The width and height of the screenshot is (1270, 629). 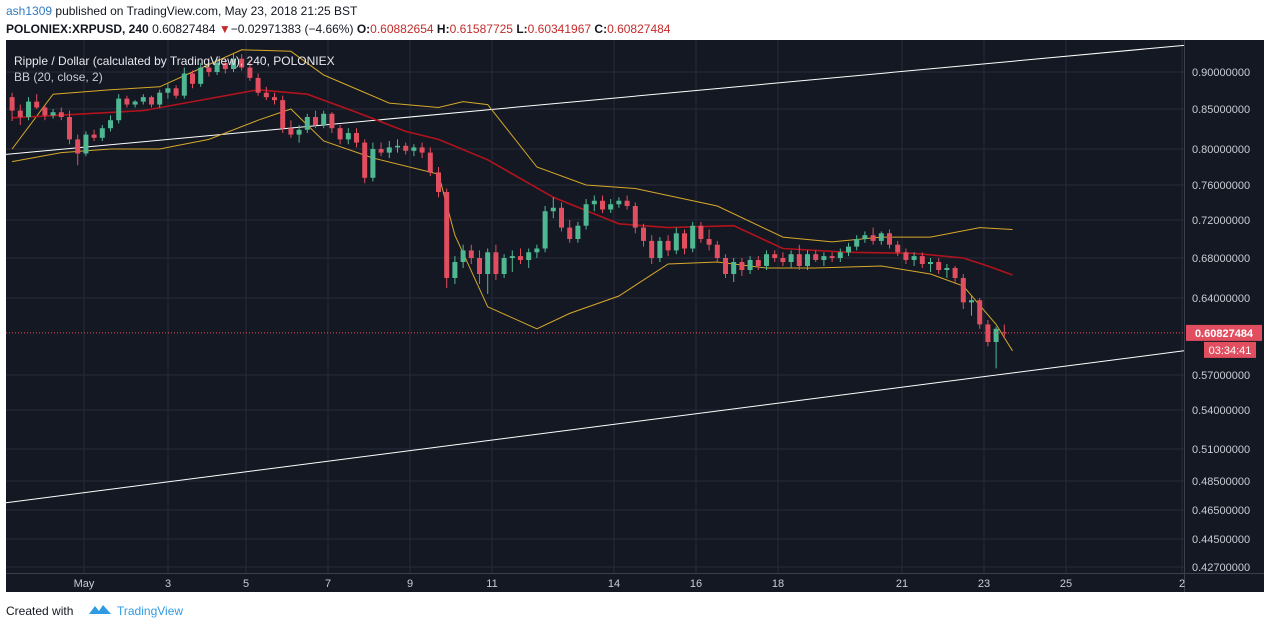 What do you see at coordinates (1182, 584) in the screenshot?
I see `x-tick-label: 2` at bounding box center [1182, 584].